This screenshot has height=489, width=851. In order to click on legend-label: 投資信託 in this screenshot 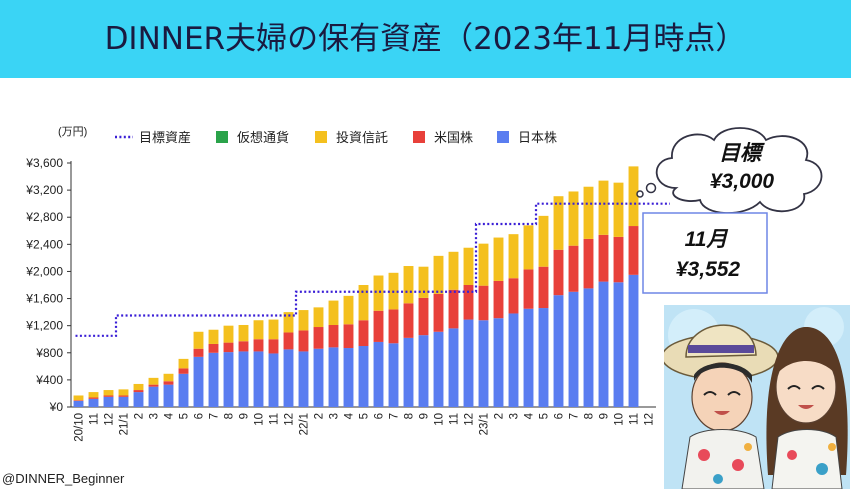, I will do `click(362, 137)`.